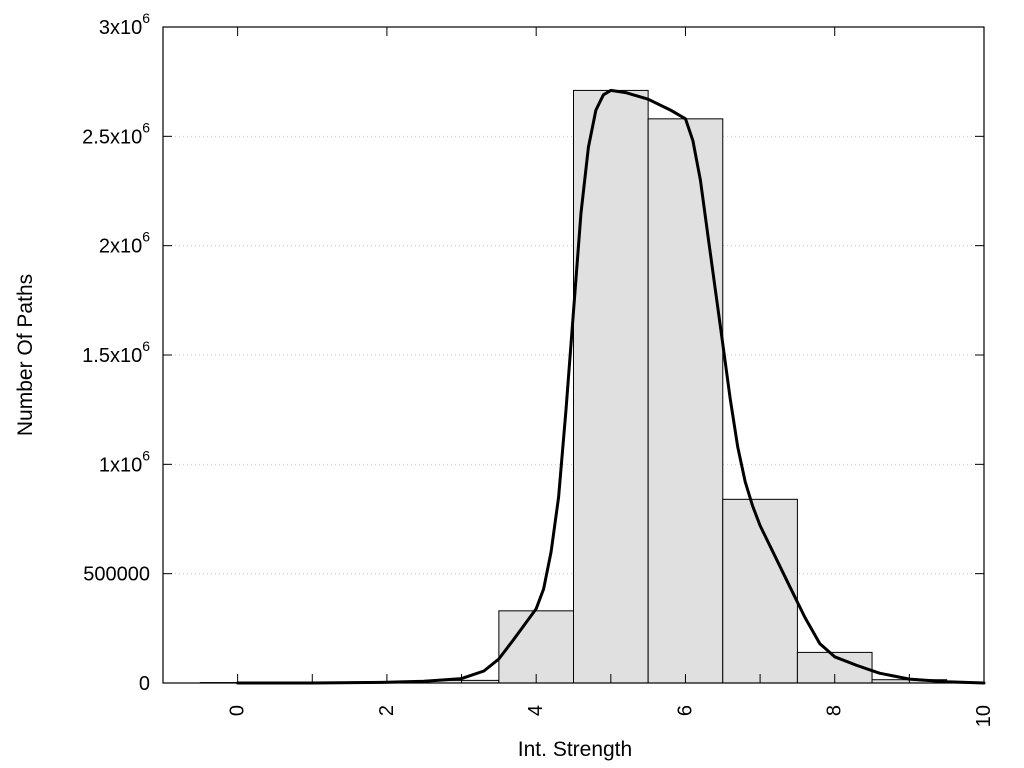 The height and width of the screenshot is (768, 1024). What do you see at coordinates (120, 247) in the screenshot?
I see `y-tick-label-base: 2x10` at bounding box center [120, 247].